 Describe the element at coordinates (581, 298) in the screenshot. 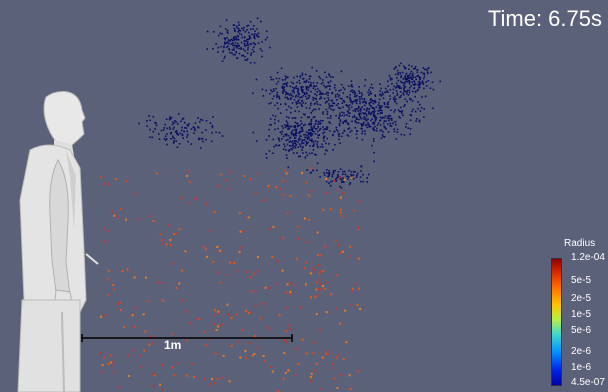

I see `legend-tick: 2e-5` at that location.